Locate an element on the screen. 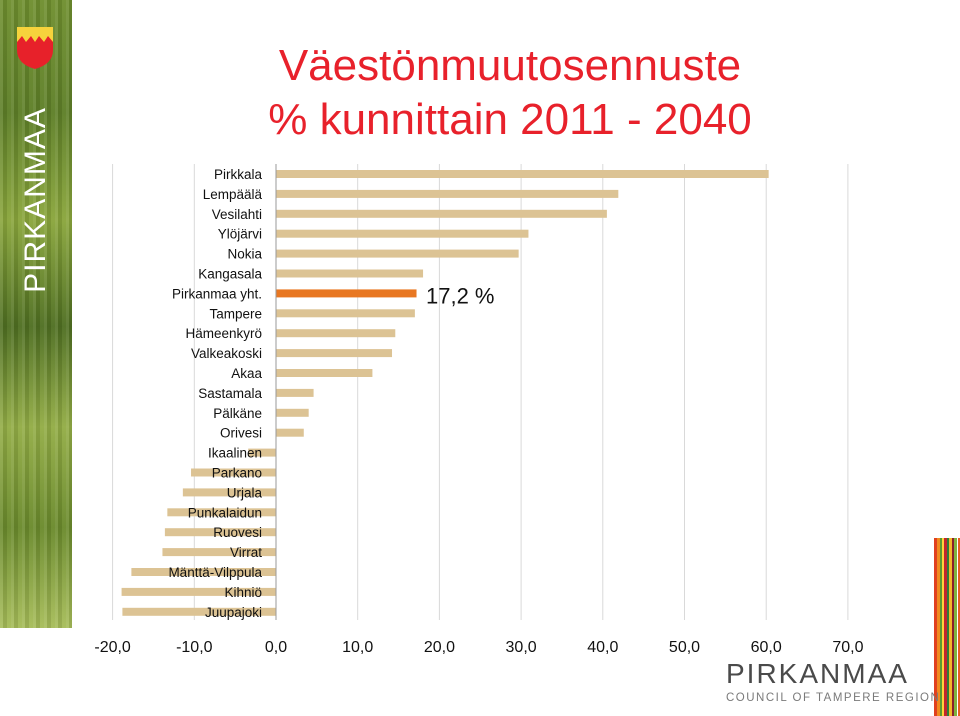 Image resolution: width=960 pixels, height=716 pixels. x-tick-label: -20,0 is located at coordinates (112, 647).